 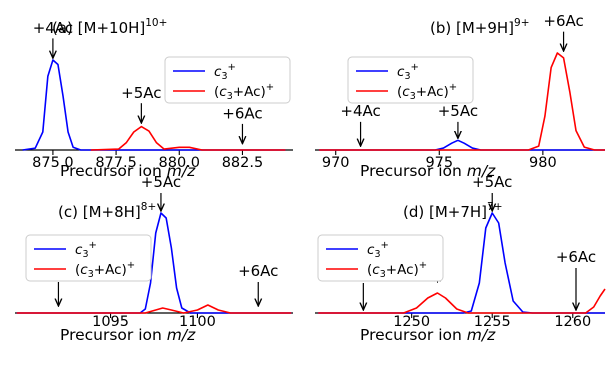 I want to click on annotation-asterisk: *, so click(x=438, y=282).